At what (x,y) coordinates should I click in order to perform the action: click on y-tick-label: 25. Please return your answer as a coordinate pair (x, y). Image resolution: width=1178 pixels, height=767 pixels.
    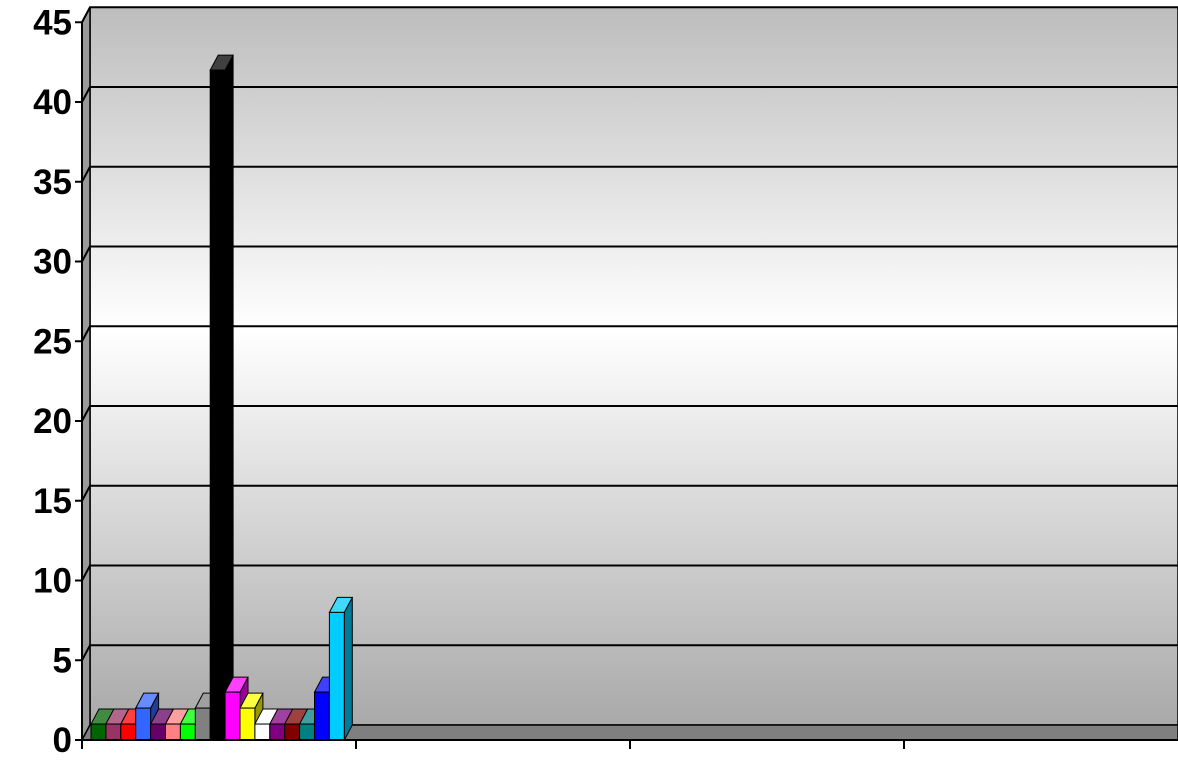
    Looking at the image, I should click on (52, 341).